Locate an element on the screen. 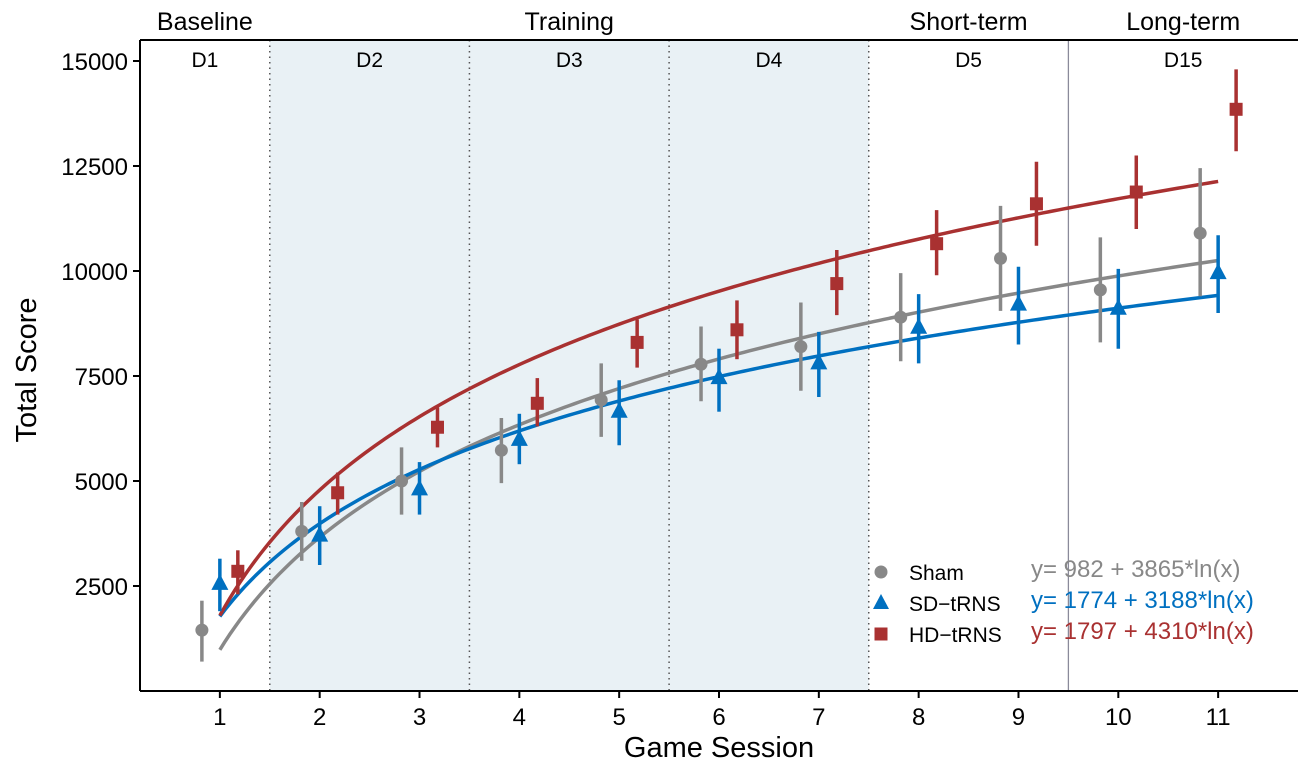 This screenshot has width=1308, height=764. legend-label-2: HD−tRNS is located at coordinates (955, 635).